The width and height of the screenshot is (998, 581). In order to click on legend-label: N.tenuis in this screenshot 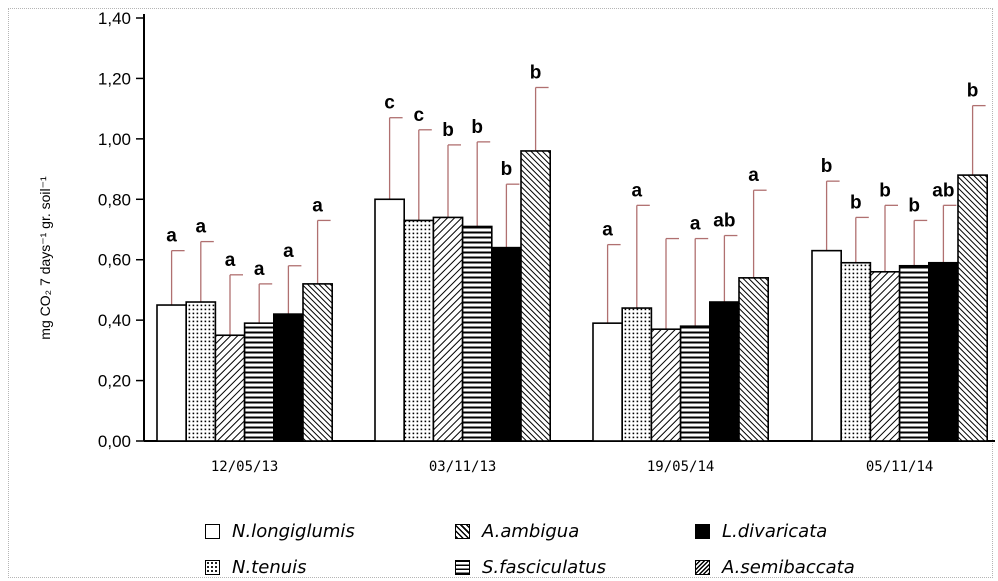, I will do `click(269, 567)`.